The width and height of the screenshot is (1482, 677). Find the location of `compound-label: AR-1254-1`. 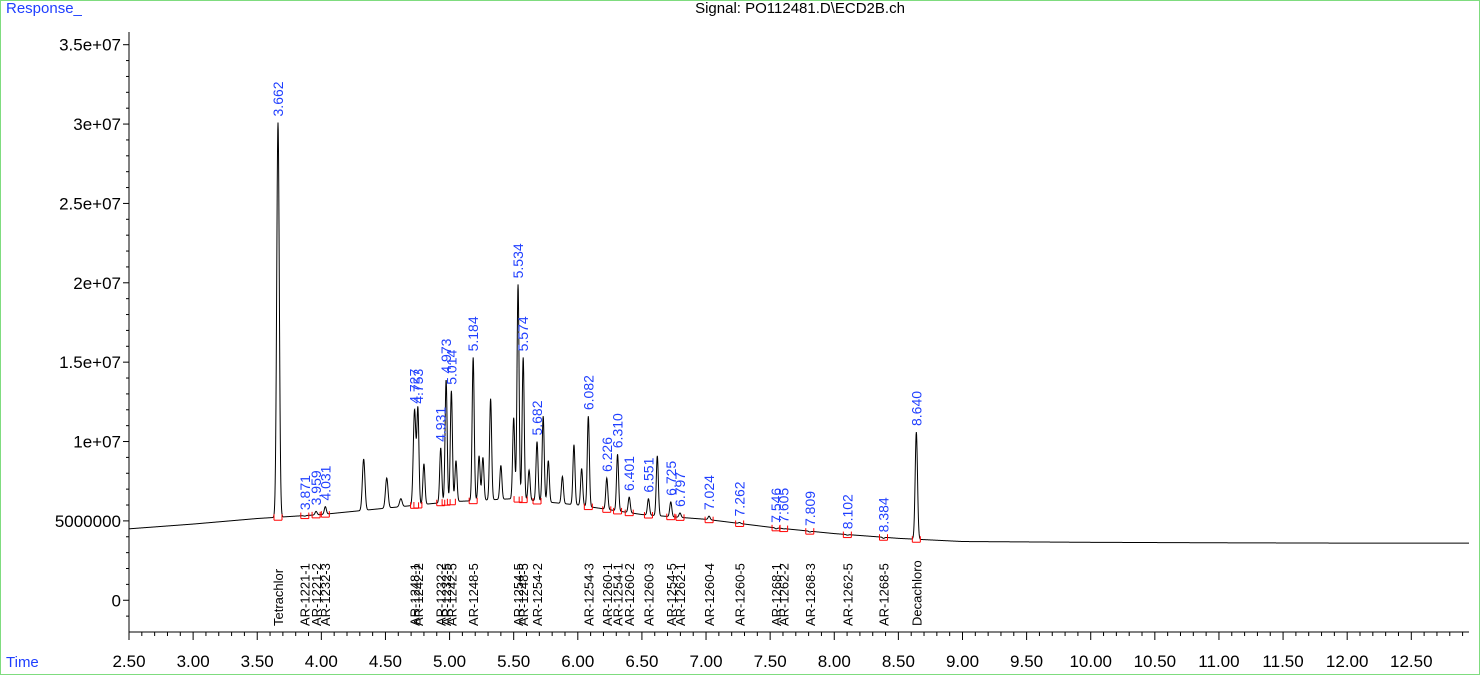

compound-label: AR-1254-1 is located at coordinates (618, 594).